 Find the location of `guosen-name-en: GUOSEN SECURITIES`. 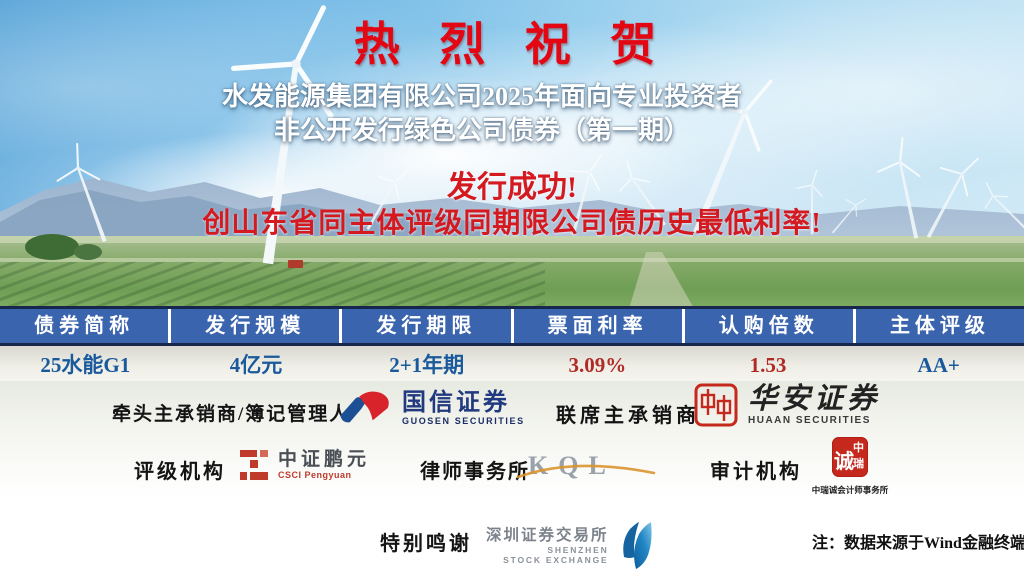

guosen-name-en: GUOSEN SECURITIES is located at coordinates (463, 421).